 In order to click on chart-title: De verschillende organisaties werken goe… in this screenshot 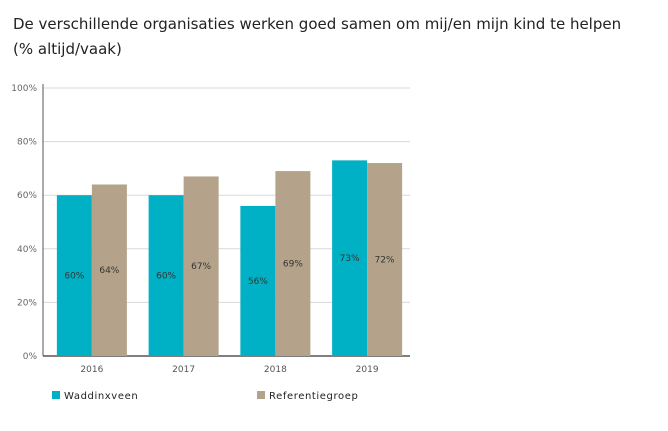, I will do `click(333, 37)`.